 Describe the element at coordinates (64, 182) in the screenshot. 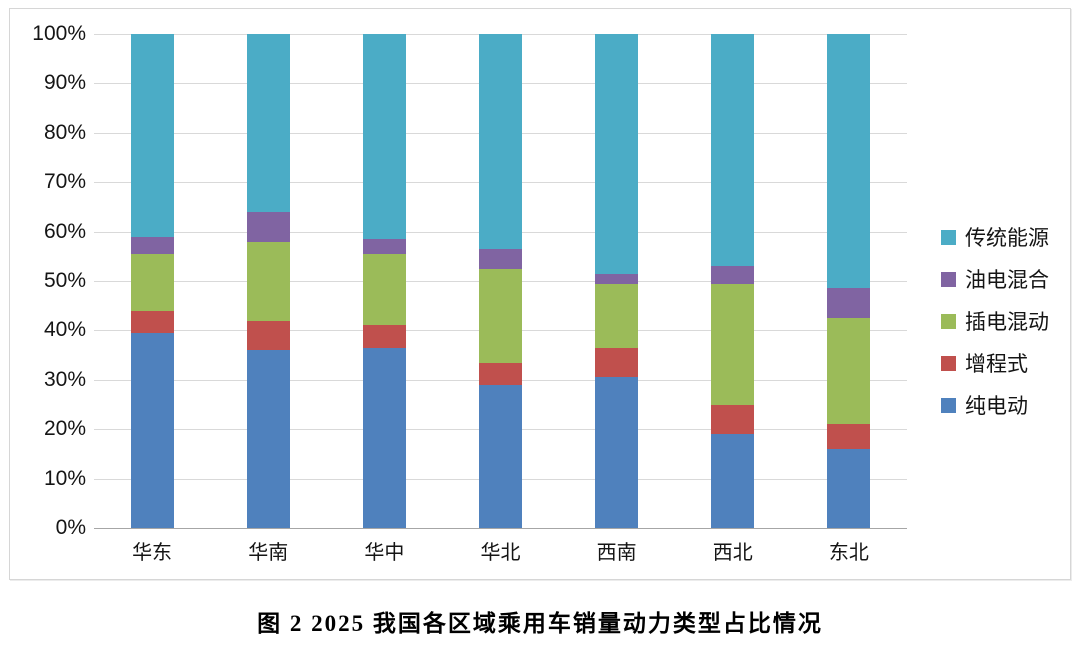

I see `y-tick-label: 70%` at that location.